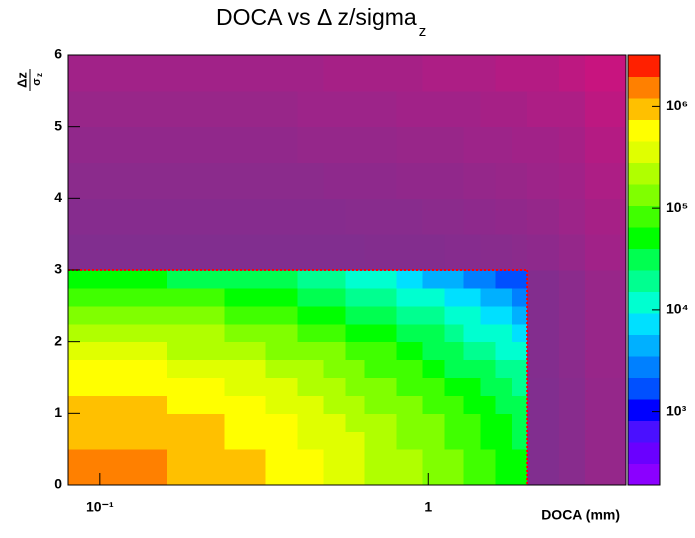 The height and width of the screenshot is (538, 695). I want to click on colorbar-tick-label: 10³, so click(676, 410).